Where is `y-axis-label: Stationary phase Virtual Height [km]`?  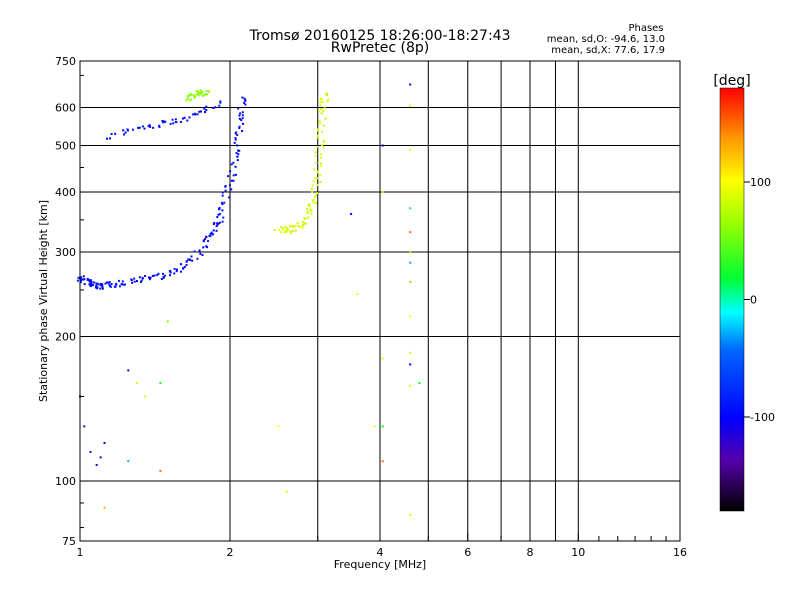 y-axis-label: Stationary phase Virtual Height [km] is located at coordinates (43, 301).